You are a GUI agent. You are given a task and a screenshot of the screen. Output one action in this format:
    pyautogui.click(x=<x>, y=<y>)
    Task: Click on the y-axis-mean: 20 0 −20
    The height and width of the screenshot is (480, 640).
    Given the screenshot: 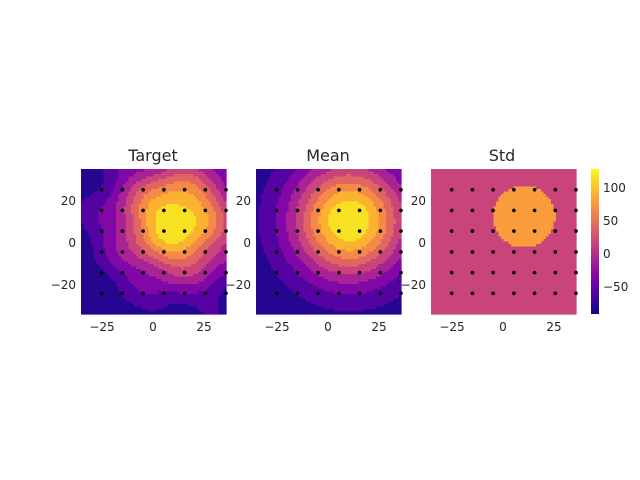 What is the action you would take?
    pyautogui.click(x=238, y=243)
    